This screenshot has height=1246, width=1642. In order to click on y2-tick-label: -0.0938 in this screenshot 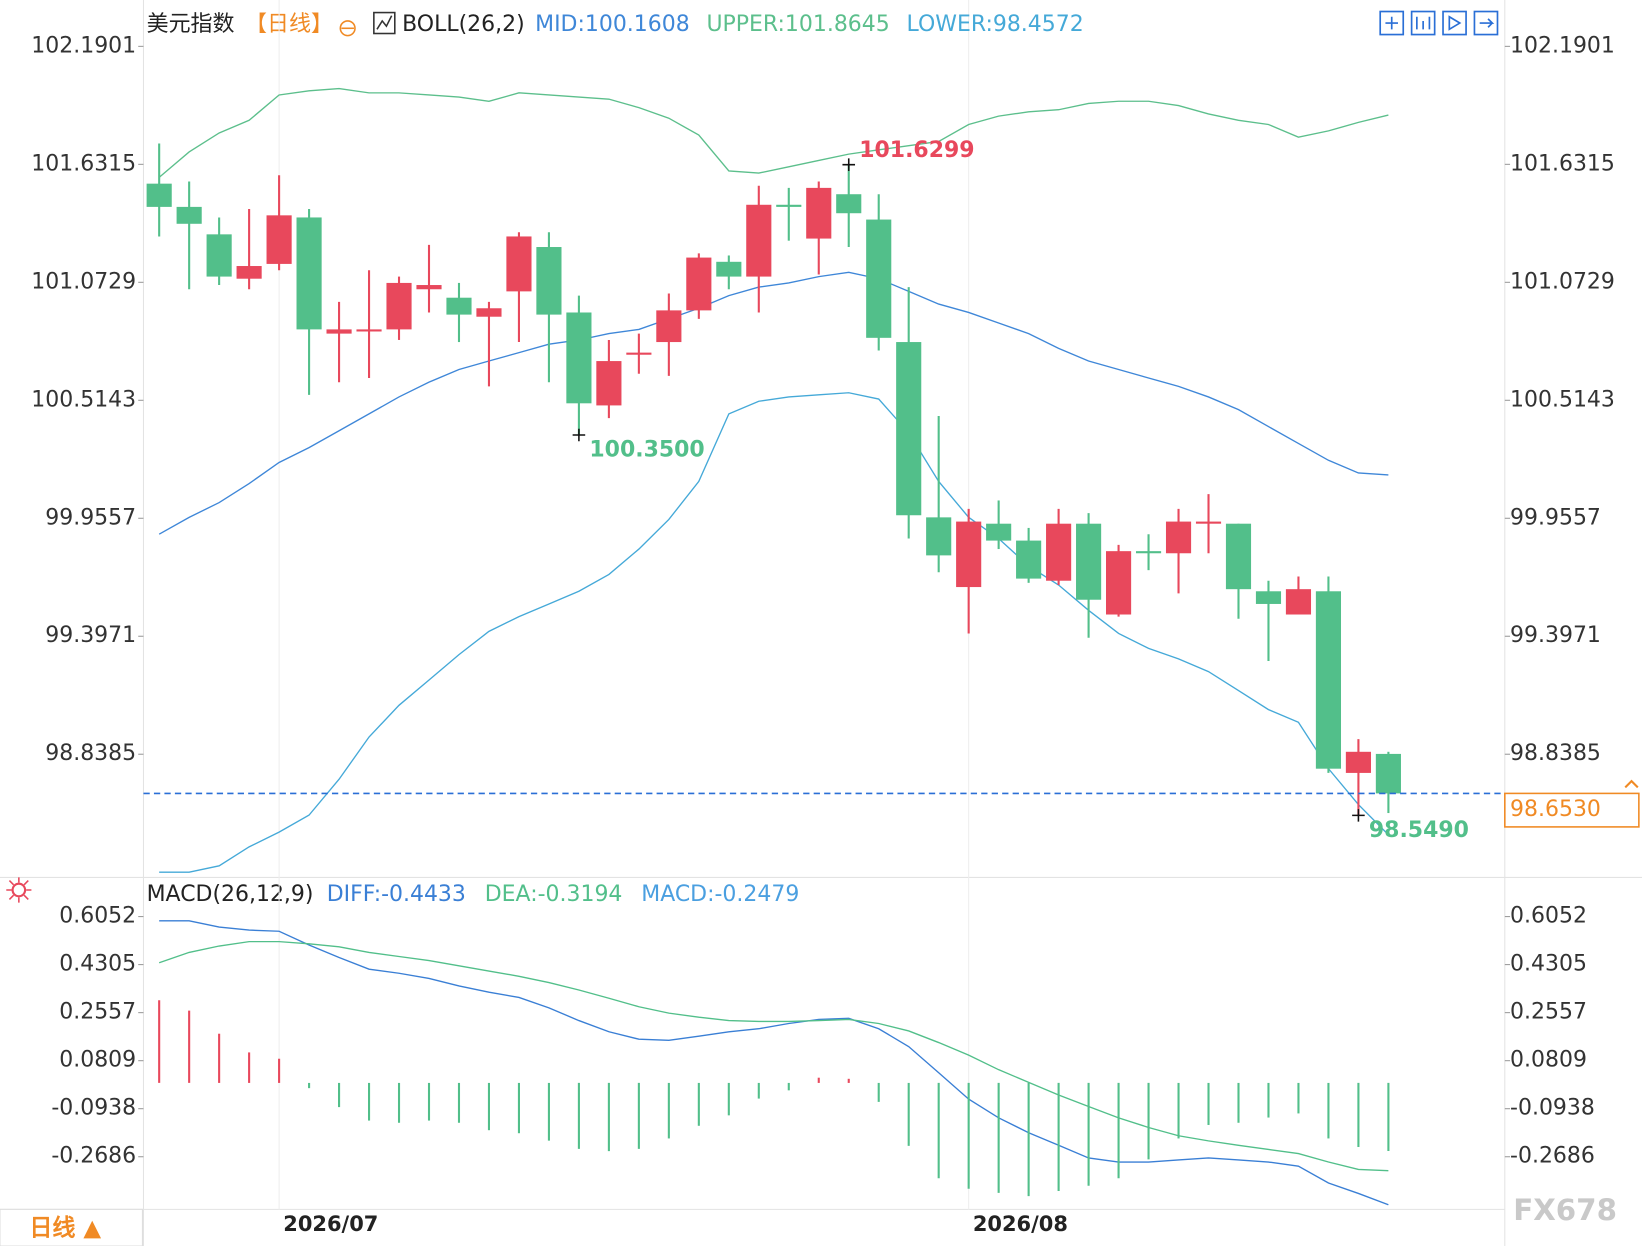, I will do `click(1552, 1108)`.